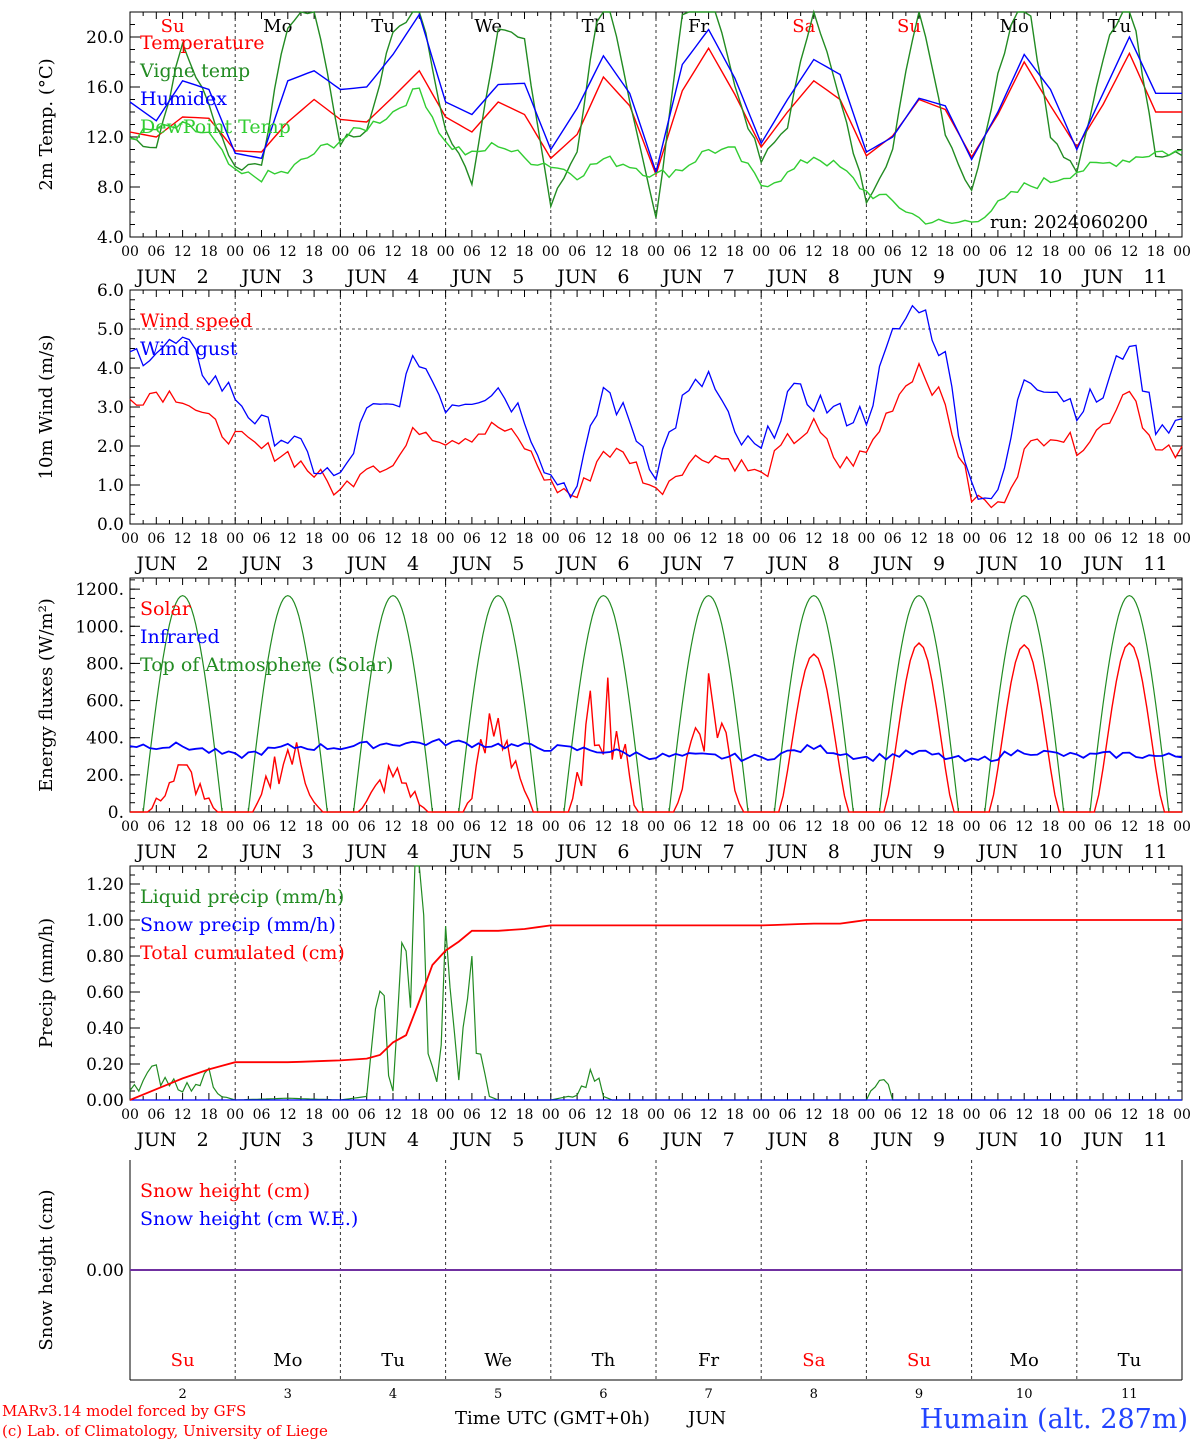 This screenshot has height=1440, width=1194. What do you see at coordinates (1069, 222) in the screenshot?
I see `run-label: run: 2024060200` at bounding box center [1069, 222].